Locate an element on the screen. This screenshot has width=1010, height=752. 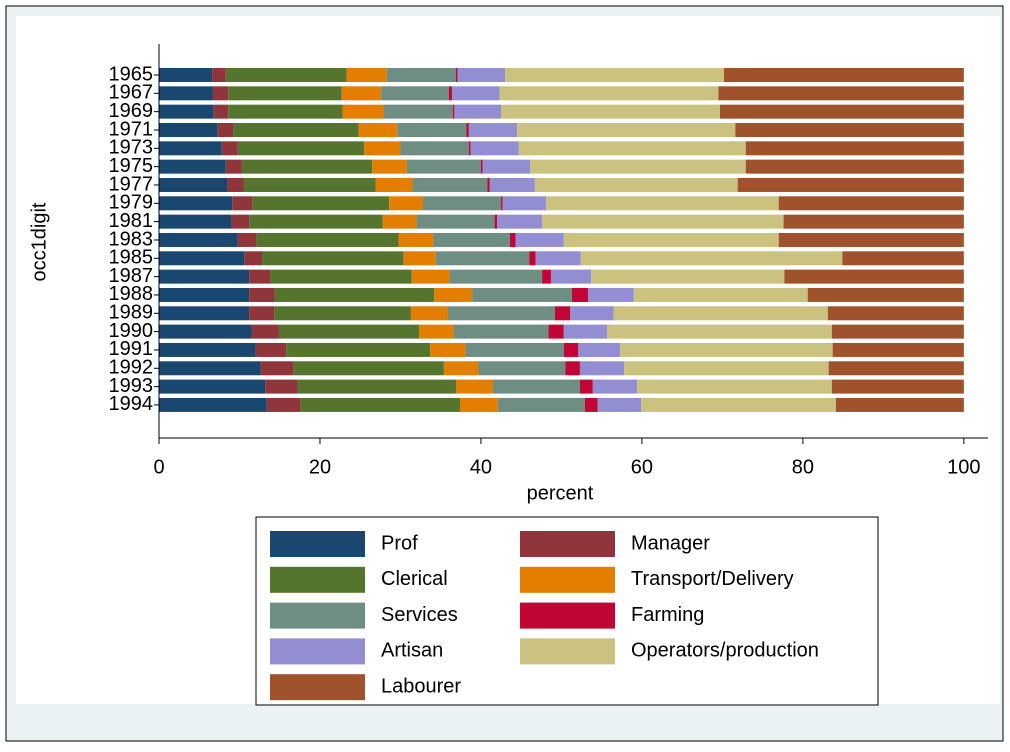
legend-label: Farming is located at coordinates (667, 615).